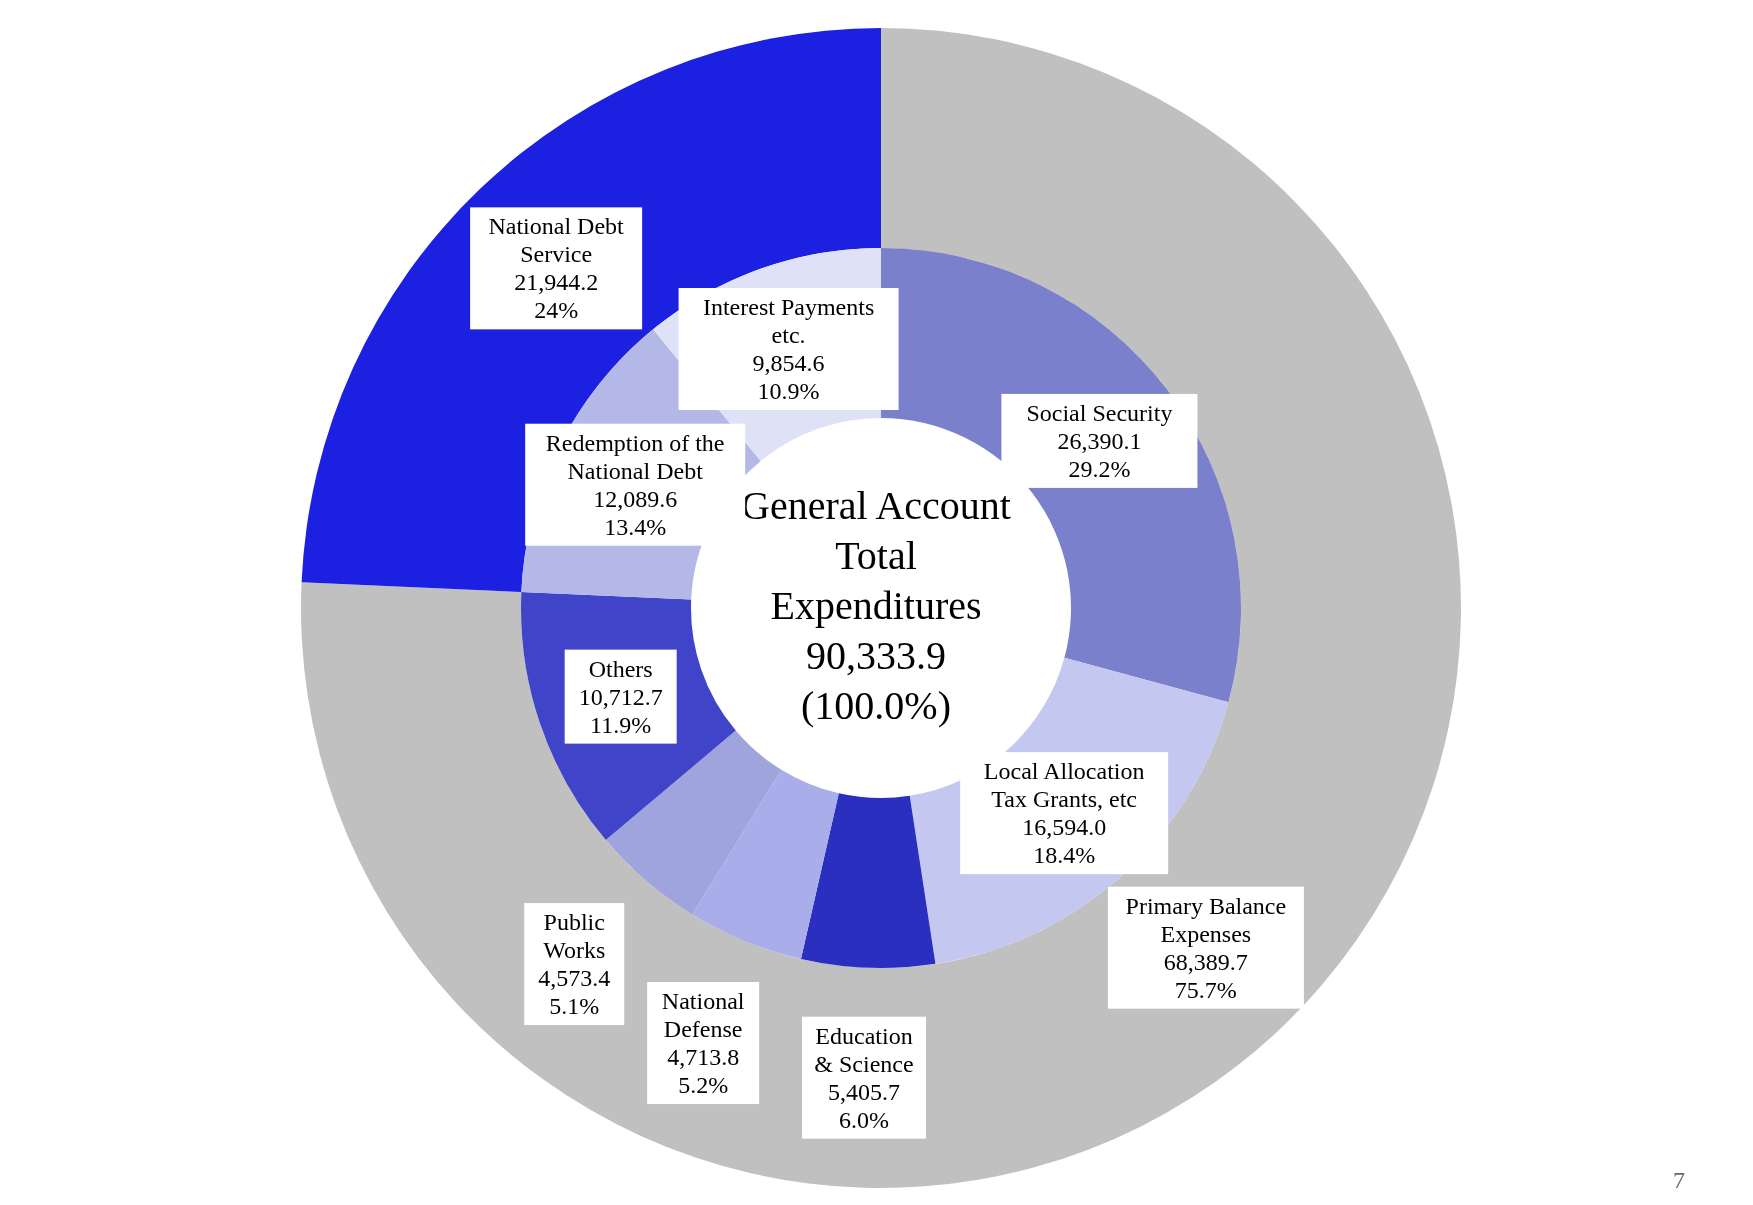  I want to click on slice-label: Interest Payments etc., so click(788, 320).